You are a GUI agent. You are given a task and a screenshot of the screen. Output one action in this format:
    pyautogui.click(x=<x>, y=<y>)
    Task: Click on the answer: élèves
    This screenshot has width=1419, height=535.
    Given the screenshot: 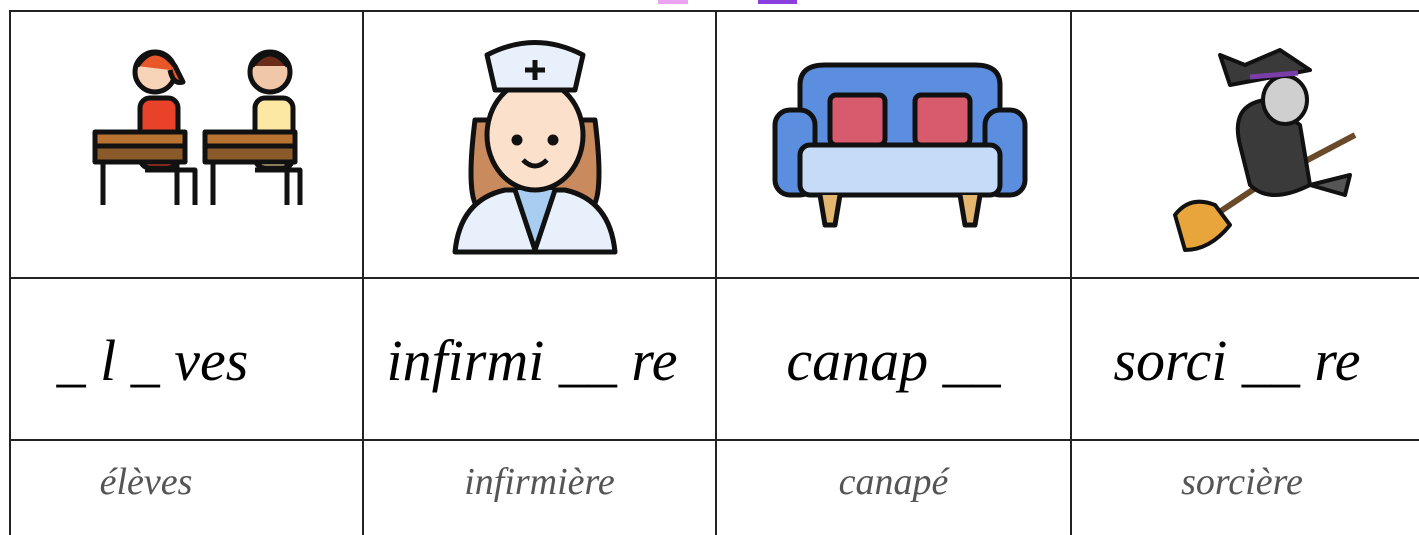 What is the action you would take?
    pyautogui.click(x=146, y=482)
    